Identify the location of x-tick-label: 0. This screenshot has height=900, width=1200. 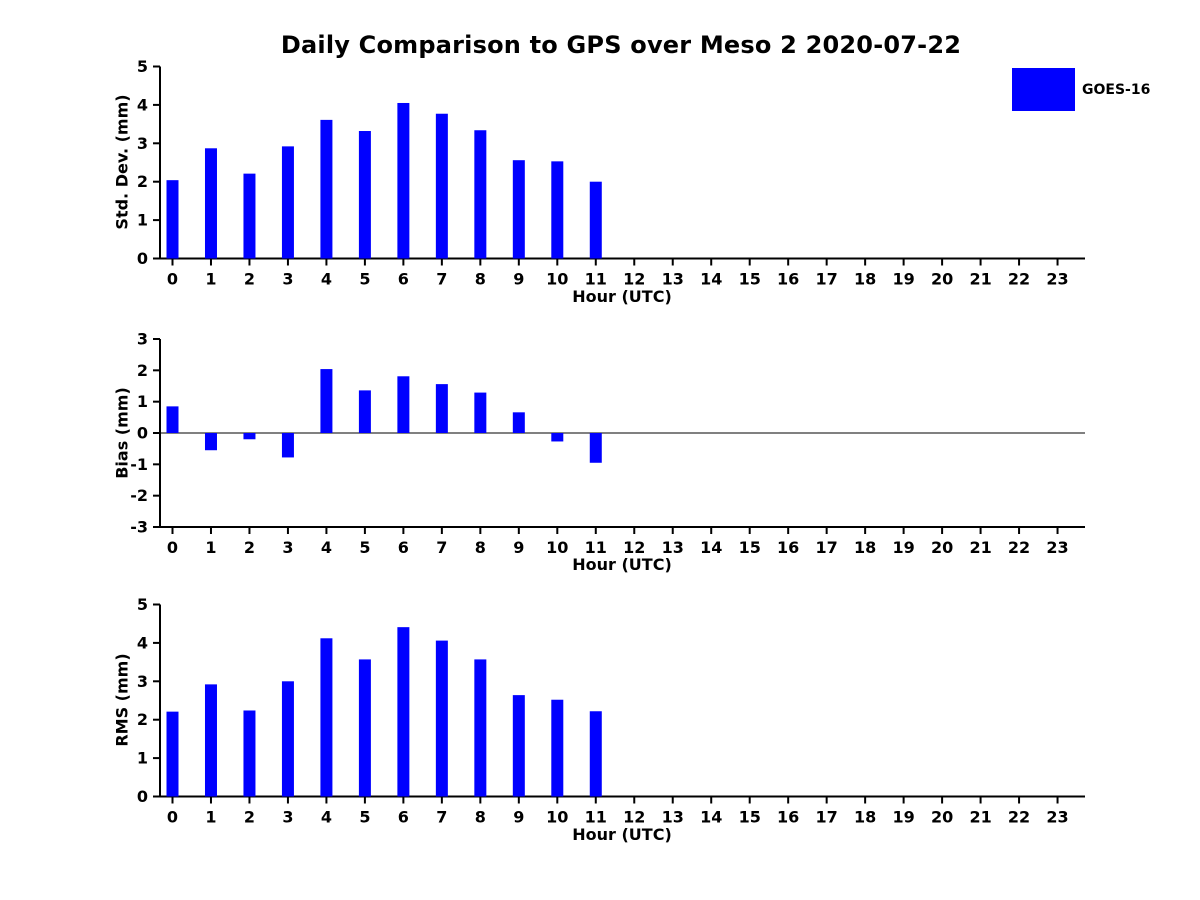
(172, 279).